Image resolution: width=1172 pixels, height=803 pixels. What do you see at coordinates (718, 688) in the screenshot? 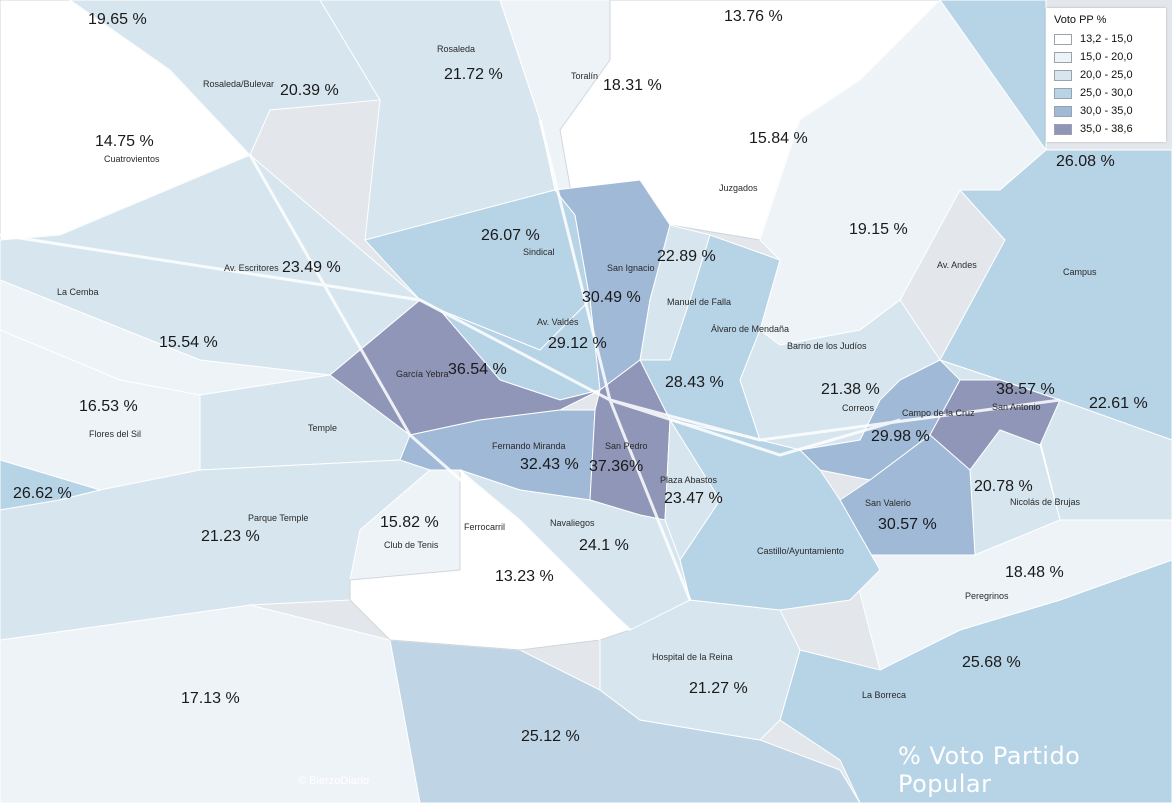
I see `pct-label: 21.27 %` at bounding box center [718, 688].